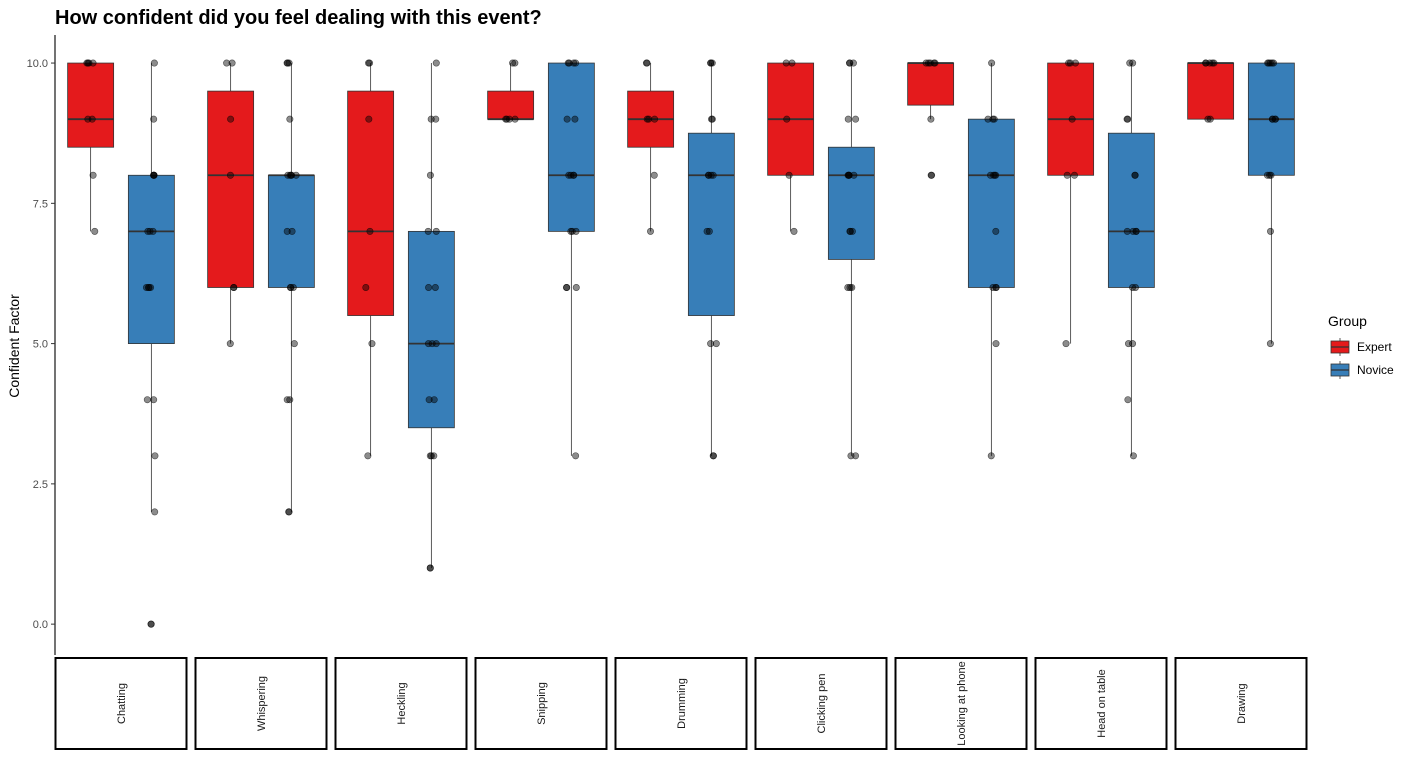 This screenshot has width=1409, height=780. What do you see at coordinates (1361, 346) in the screenshot?
I see `legend: Group Expert Novice` at bounding box center [1361, 346].